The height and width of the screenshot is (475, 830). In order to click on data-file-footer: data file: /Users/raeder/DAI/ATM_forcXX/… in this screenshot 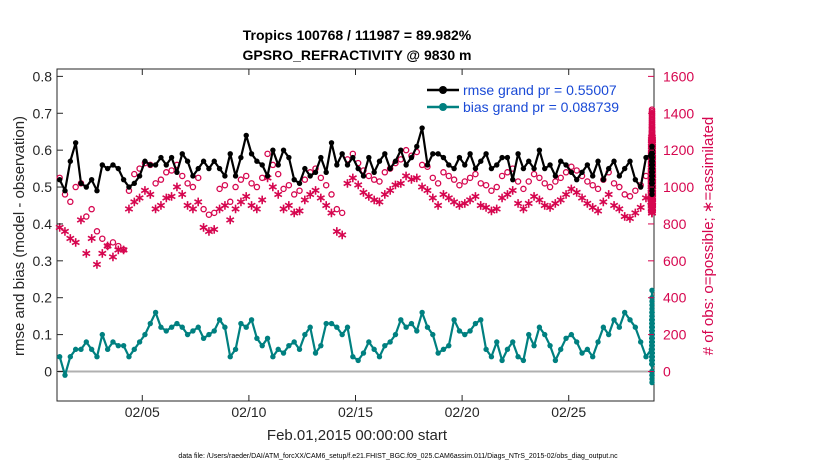, I will do `click(398, 456)`.